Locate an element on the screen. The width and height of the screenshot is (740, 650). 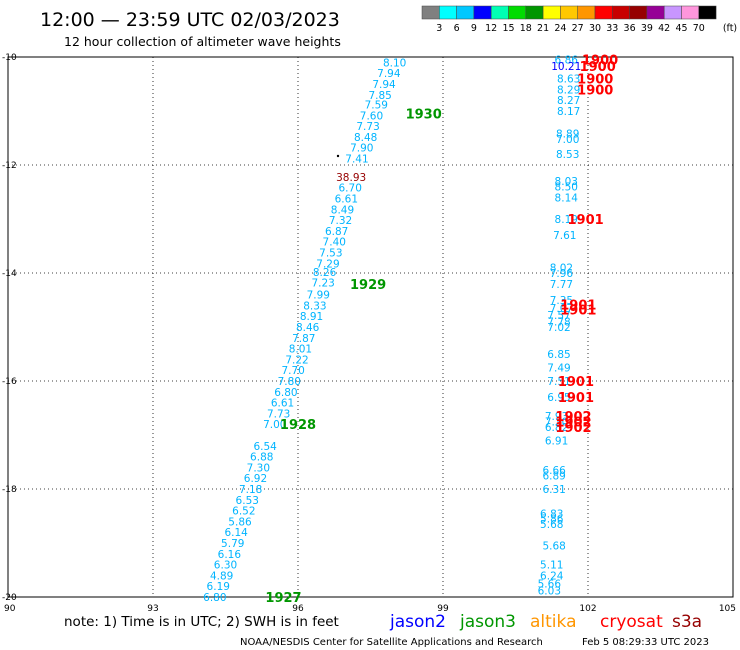
swh-point: 8.02 is located at coordinates (561, 269).